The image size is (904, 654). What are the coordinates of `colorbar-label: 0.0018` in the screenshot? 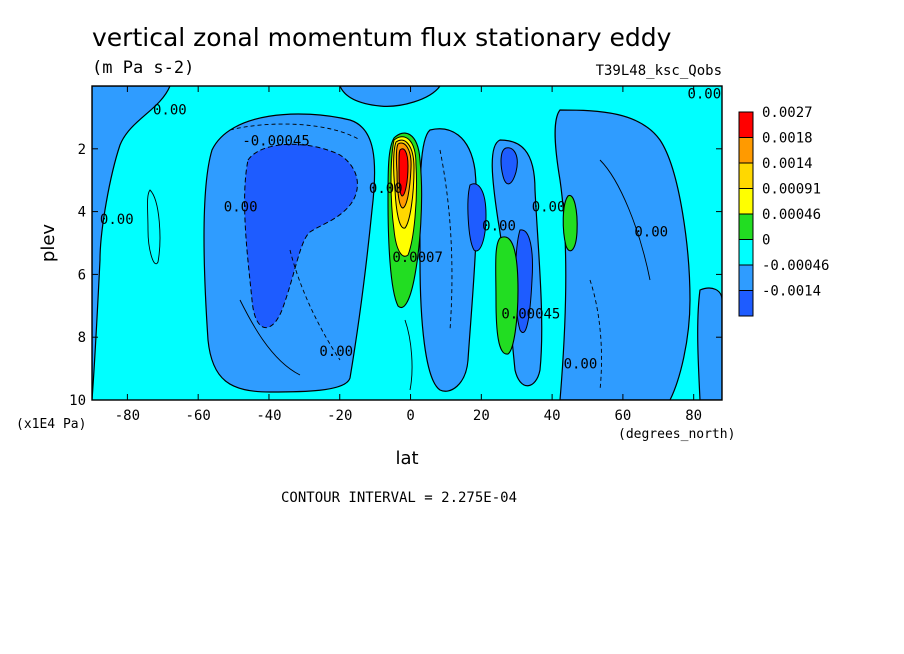 It's located at (787, 139).